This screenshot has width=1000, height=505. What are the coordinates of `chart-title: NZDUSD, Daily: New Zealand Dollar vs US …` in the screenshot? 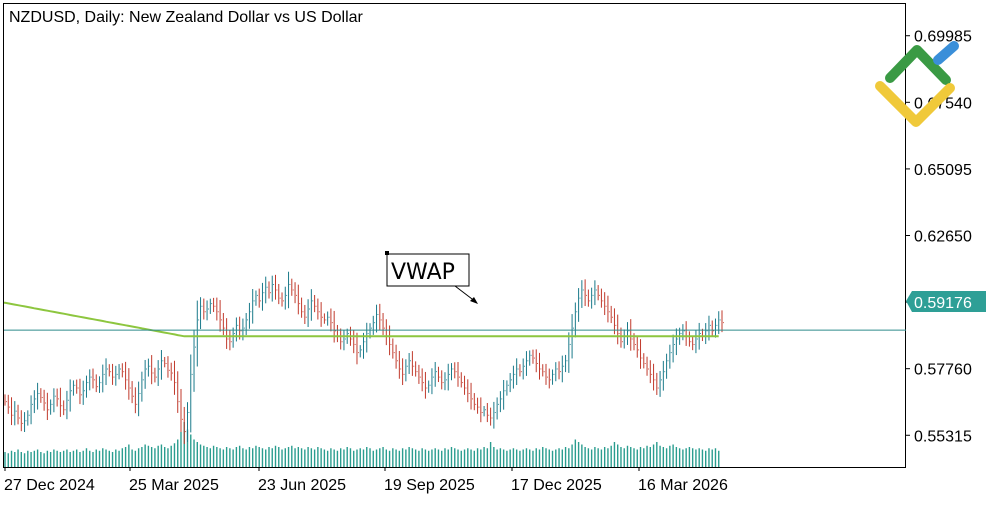 It's located at (186, 17).